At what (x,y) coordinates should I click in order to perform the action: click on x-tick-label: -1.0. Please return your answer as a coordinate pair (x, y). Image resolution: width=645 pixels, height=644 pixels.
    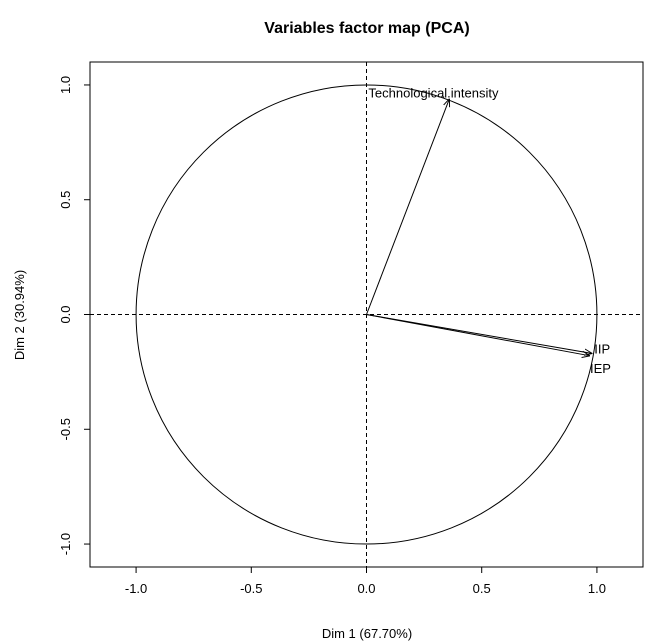
    Looking at the image, I should click on (136, 588).